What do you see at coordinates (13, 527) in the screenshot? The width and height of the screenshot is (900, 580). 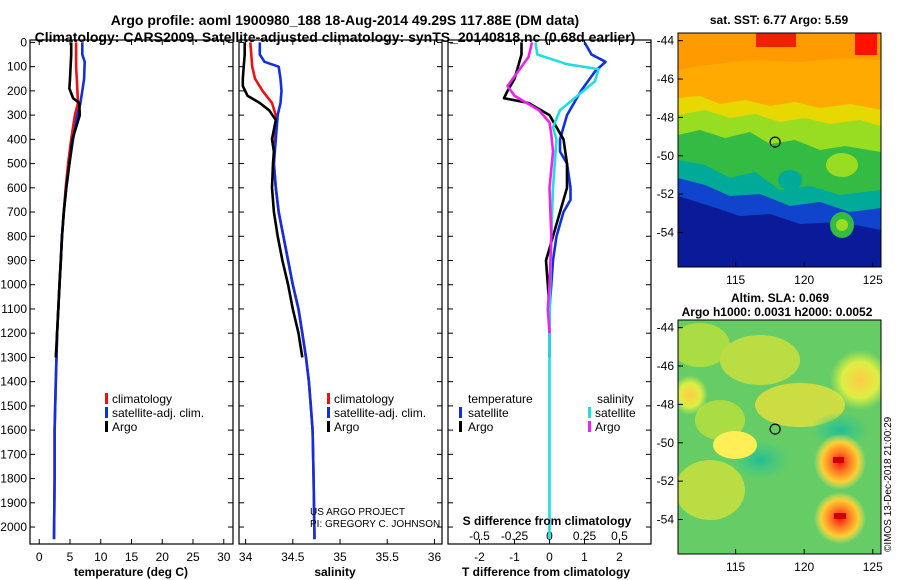 I see `depth-tick-label: 2000` at bounding box center [13, 527].